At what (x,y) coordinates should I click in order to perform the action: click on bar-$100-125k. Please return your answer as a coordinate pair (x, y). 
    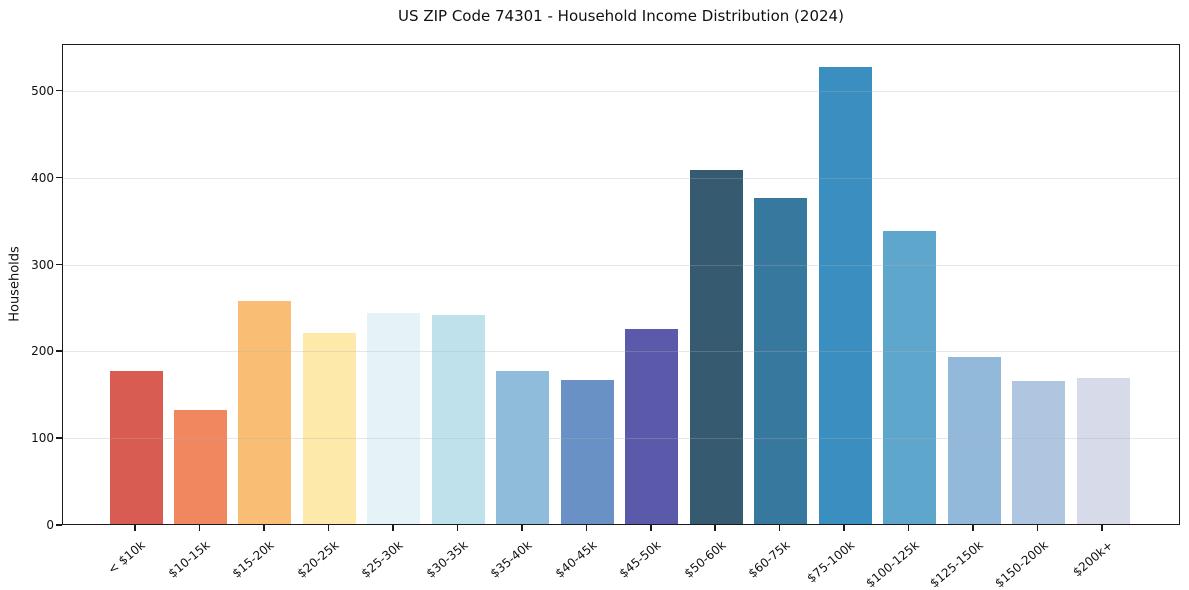
    Looking at the image, I should click on (910, 377).